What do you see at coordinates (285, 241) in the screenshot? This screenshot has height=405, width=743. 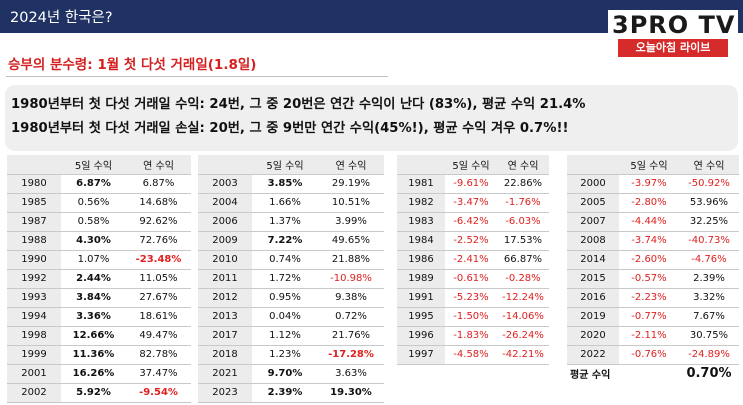 I see `five-day-return-cell: 7.22%` at bounding box center [285, 241].